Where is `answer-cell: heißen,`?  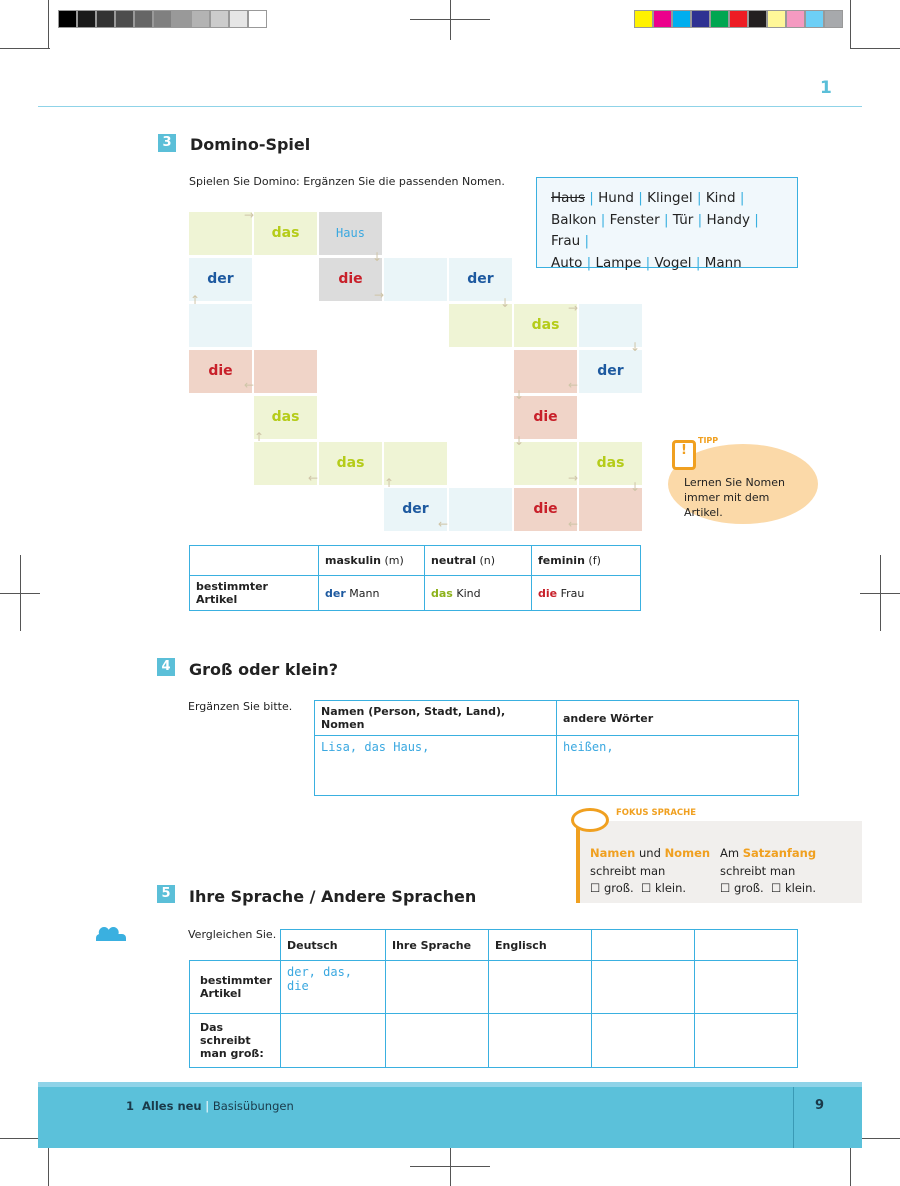
answer-cell: heißen, is located at coordinates (677, 765).